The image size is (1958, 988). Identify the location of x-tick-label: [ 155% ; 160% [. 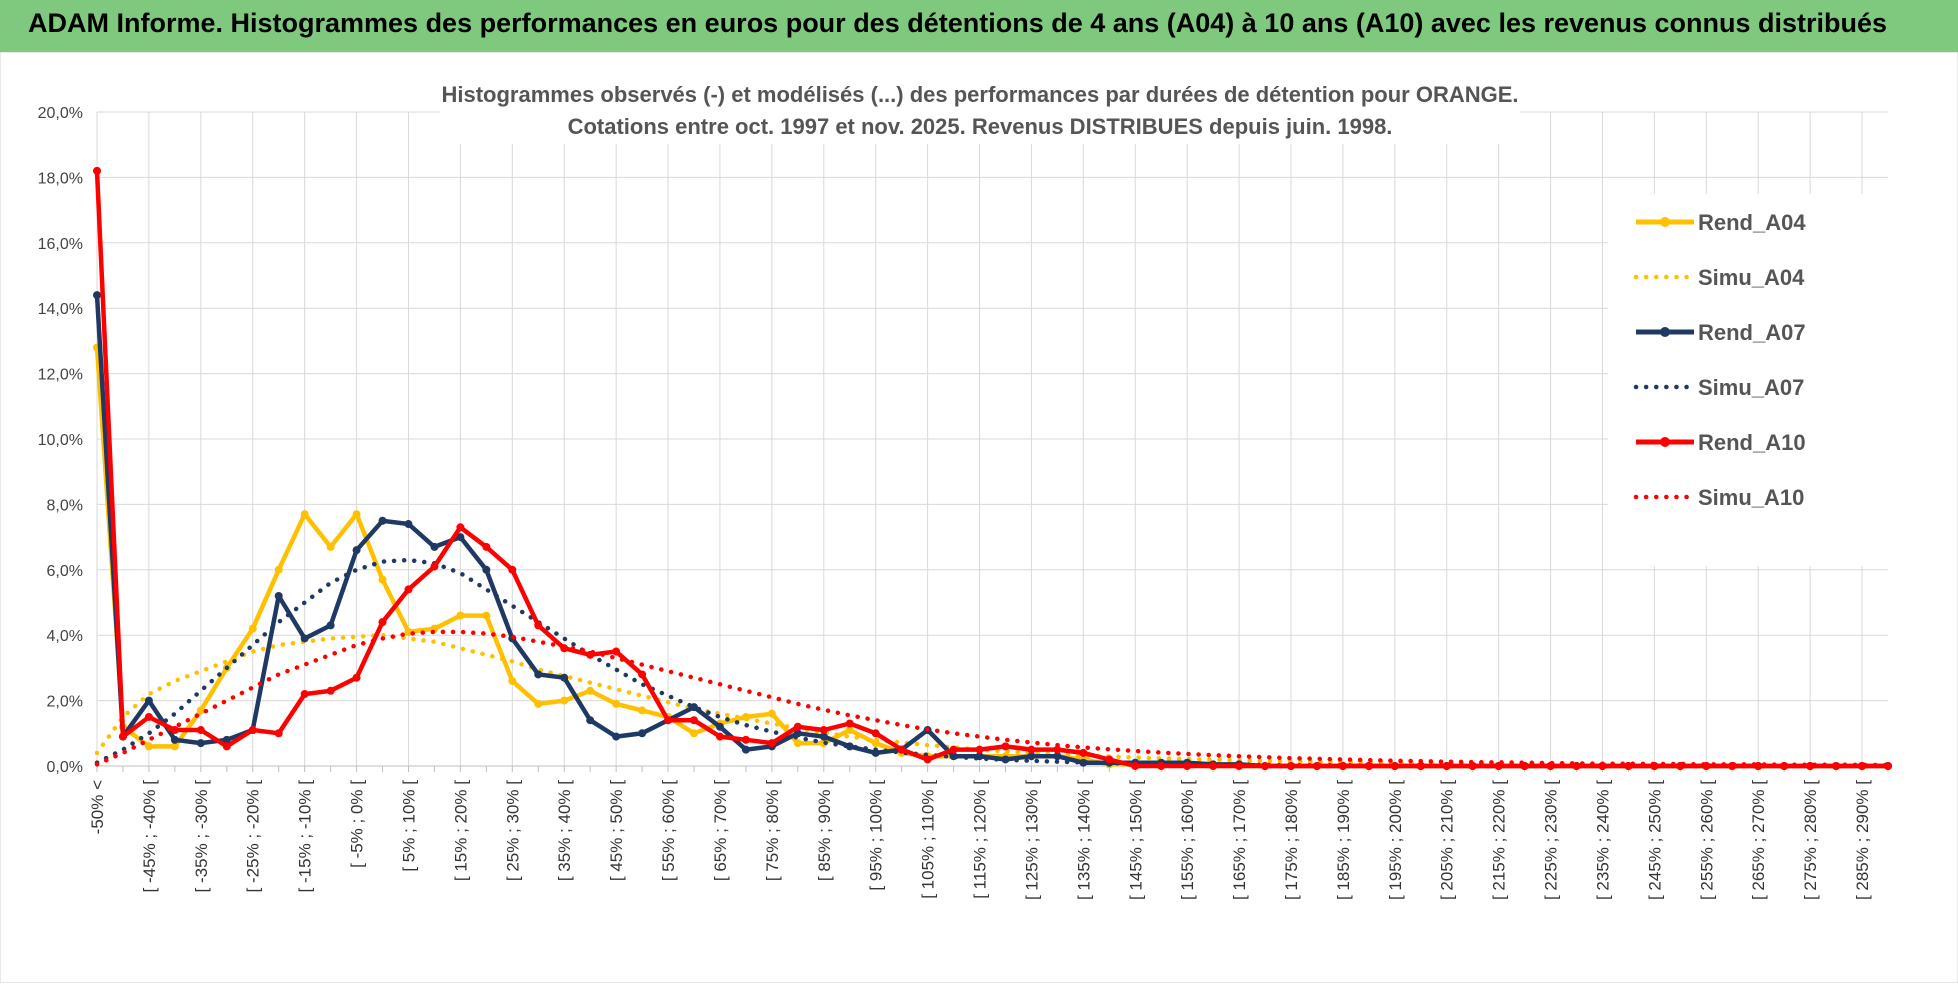
(1187, 840).